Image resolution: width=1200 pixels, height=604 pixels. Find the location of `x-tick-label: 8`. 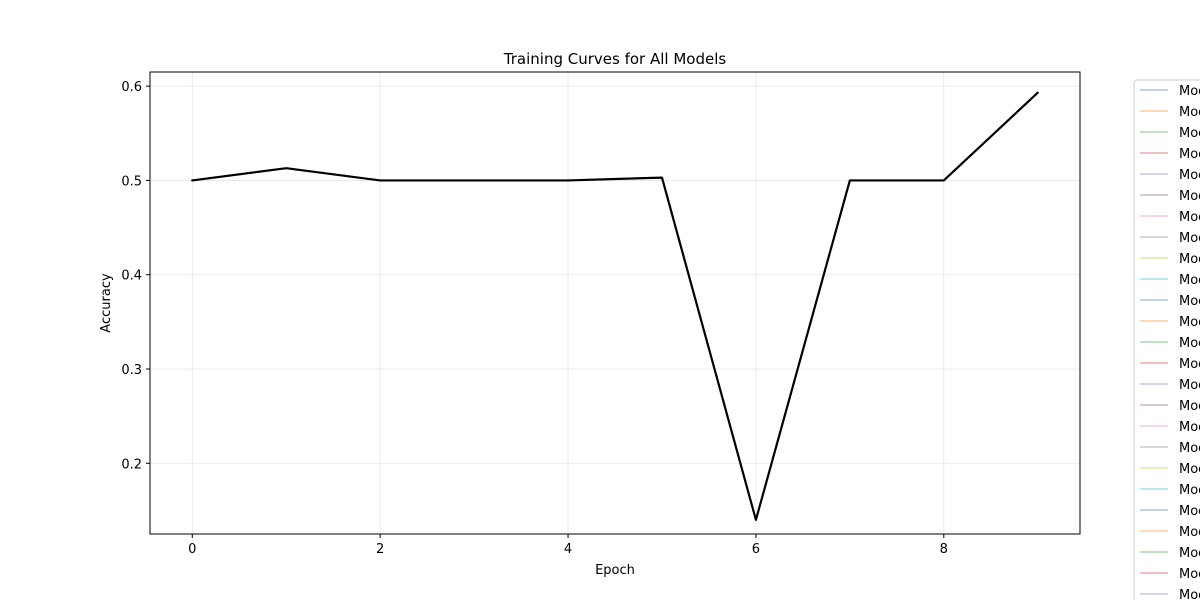

x-tick-label: 8 is located at coordinates (944, 549).